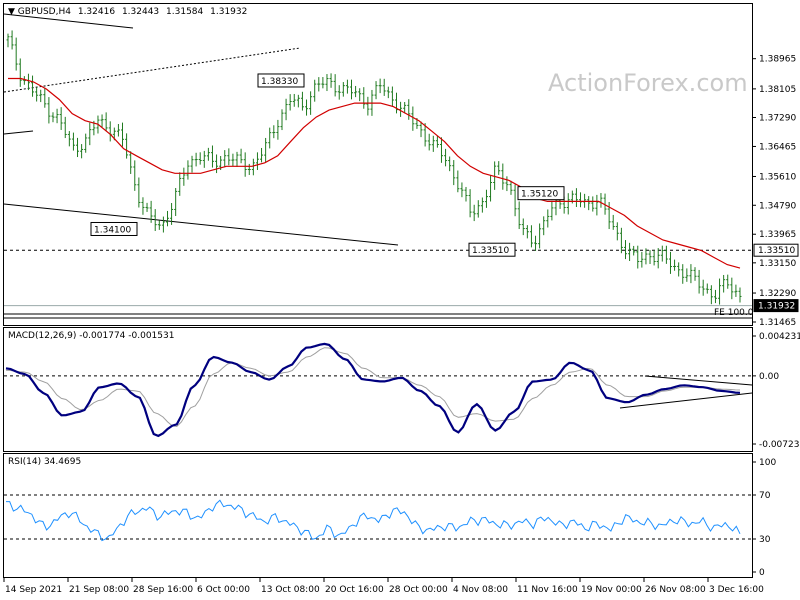 The width and height of the screenshot is (800, 600). What do you see at coordinates (648, 83) in the screenshot?
I see `watermark: ActionForex.com` at bounding box center [648, 83].